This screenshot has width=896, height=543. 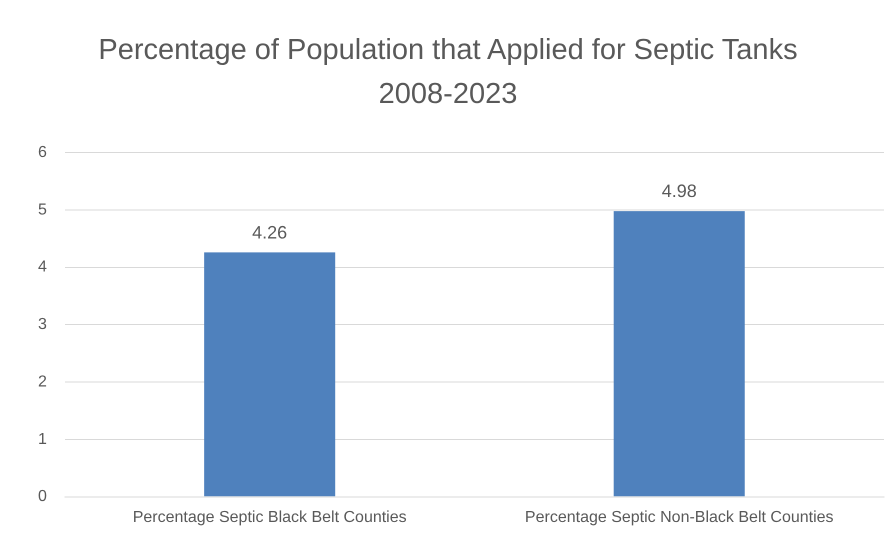 What do you see at coordinates (270, 232) in the screenshot?
I see `data-label: 4.26` at bounding box center [270, 232].